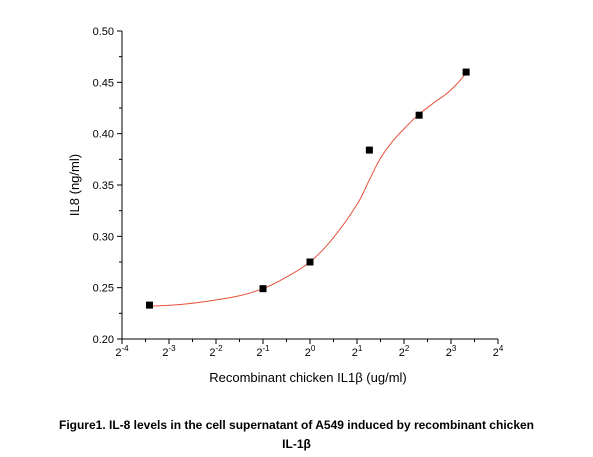 This screenshot has height=457, width=593. What do you see at coordinates (103, 135) in the screenshot?
I see `y-tick-label: 0.40` at bounding box center [103, 135].